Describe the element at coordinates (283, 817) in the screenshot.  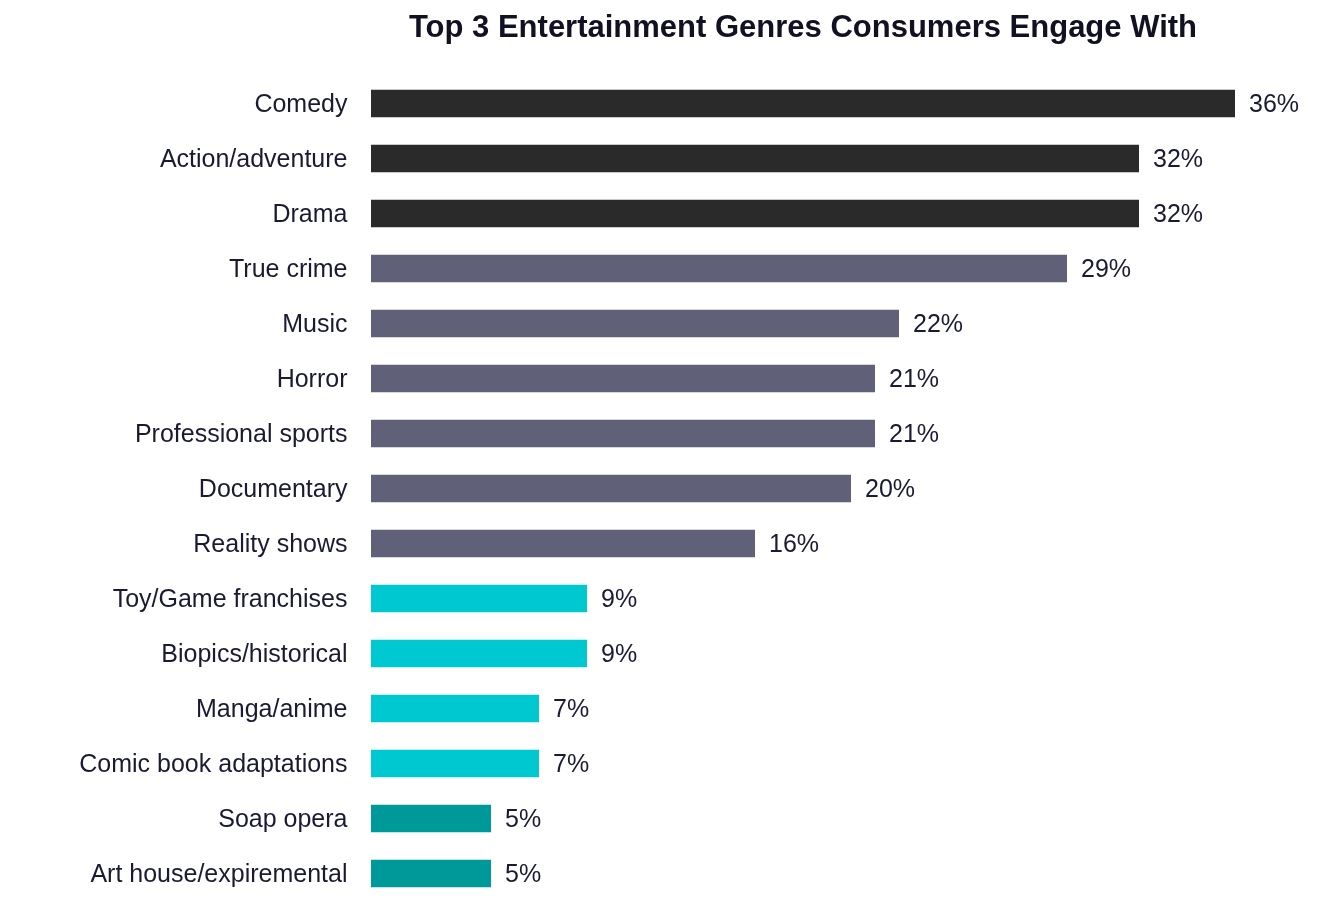
I see `y-tick-label: Soap opera` at that location.